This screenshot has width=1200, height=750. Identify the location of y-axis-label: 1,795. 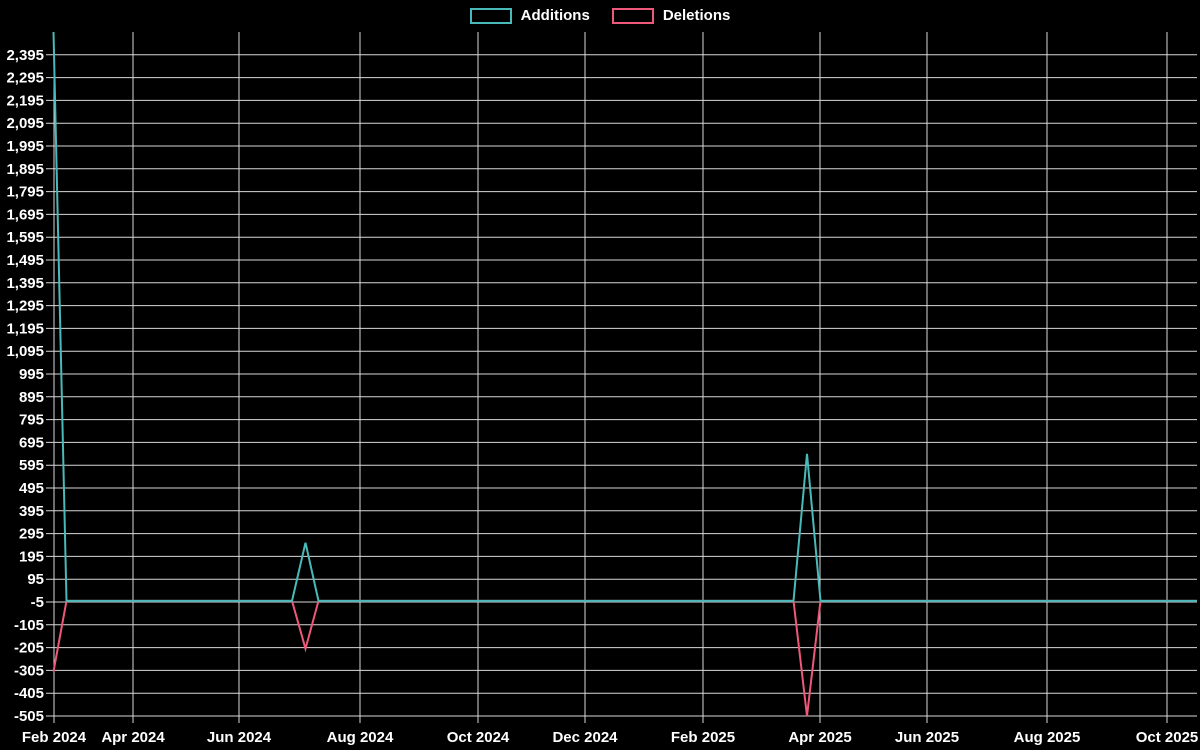
(25, 192).